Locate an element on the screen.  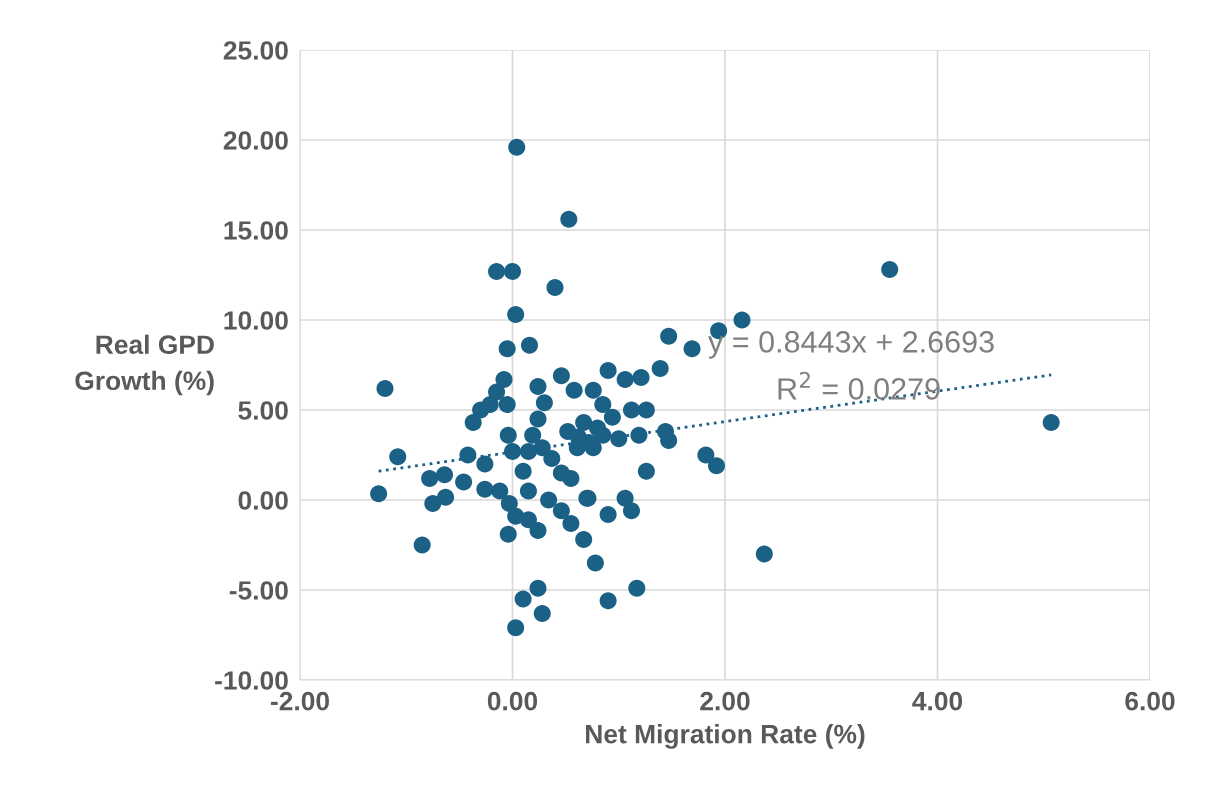
x-axis-title: Net Migration Rate (%) is located at coordinates (725, 736).